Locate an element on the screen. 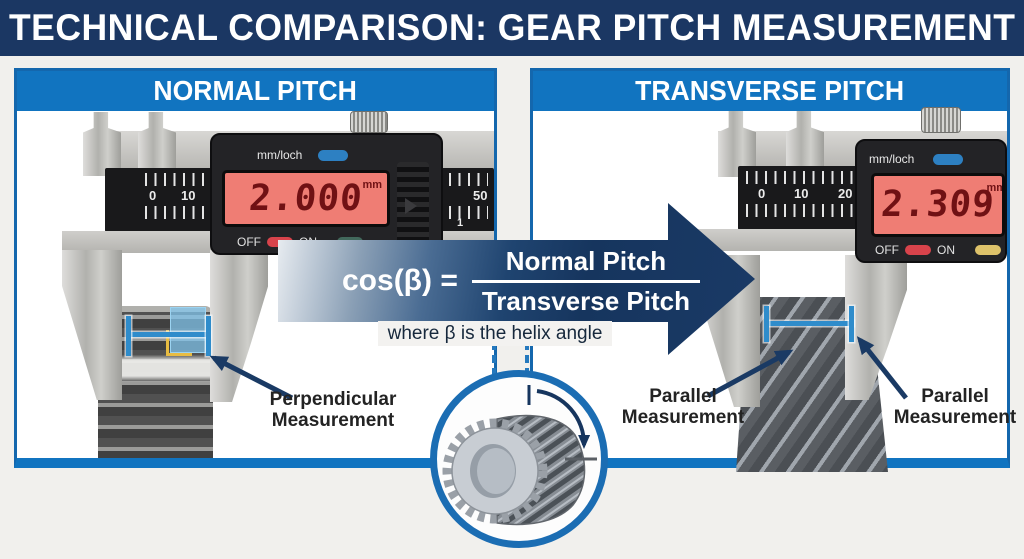 The width and height of the screenshot is (1024, 559). panel-transverse-title-bar: TRANSVERSE PITCH is located at coordinates (770, 91).